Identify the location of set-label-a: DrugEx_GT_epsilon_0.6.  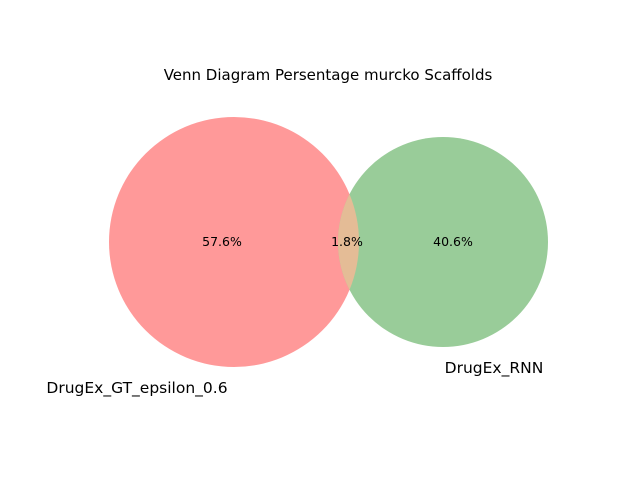
(136, 388).